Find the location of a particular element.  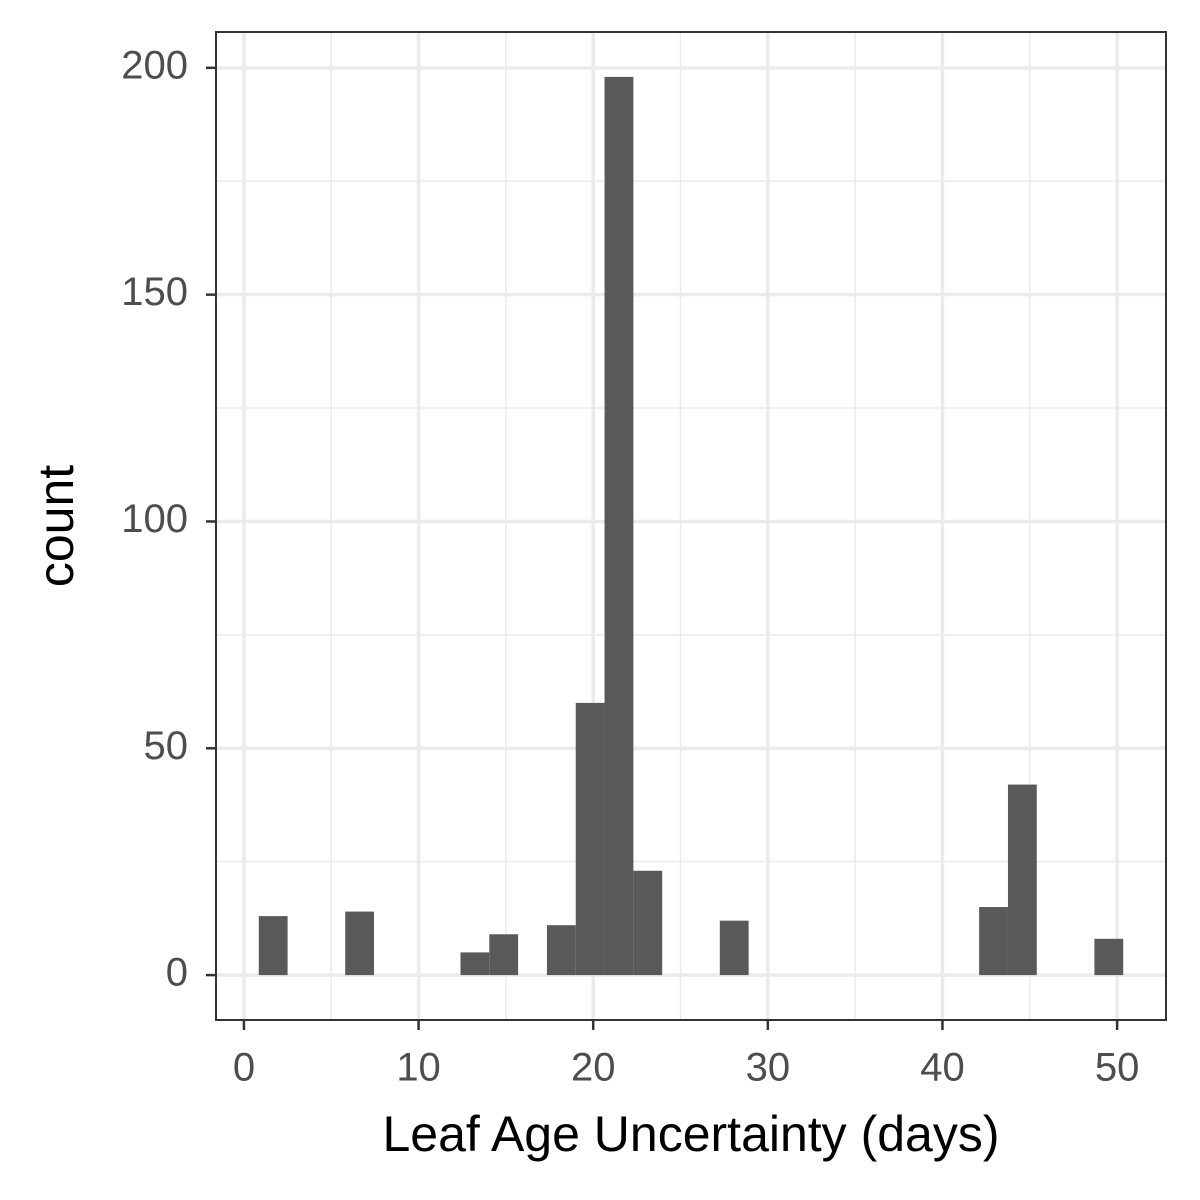

y-axis-title: count is located at coordinates (56, 526).